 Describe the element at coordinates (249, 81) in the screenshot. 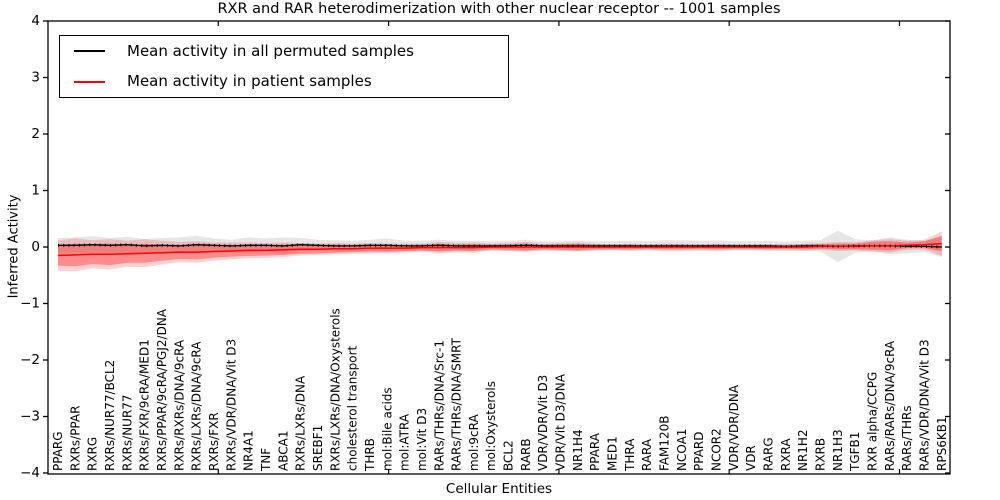

I see `legend-label-patient: Mean activity in patient samples` at that location.